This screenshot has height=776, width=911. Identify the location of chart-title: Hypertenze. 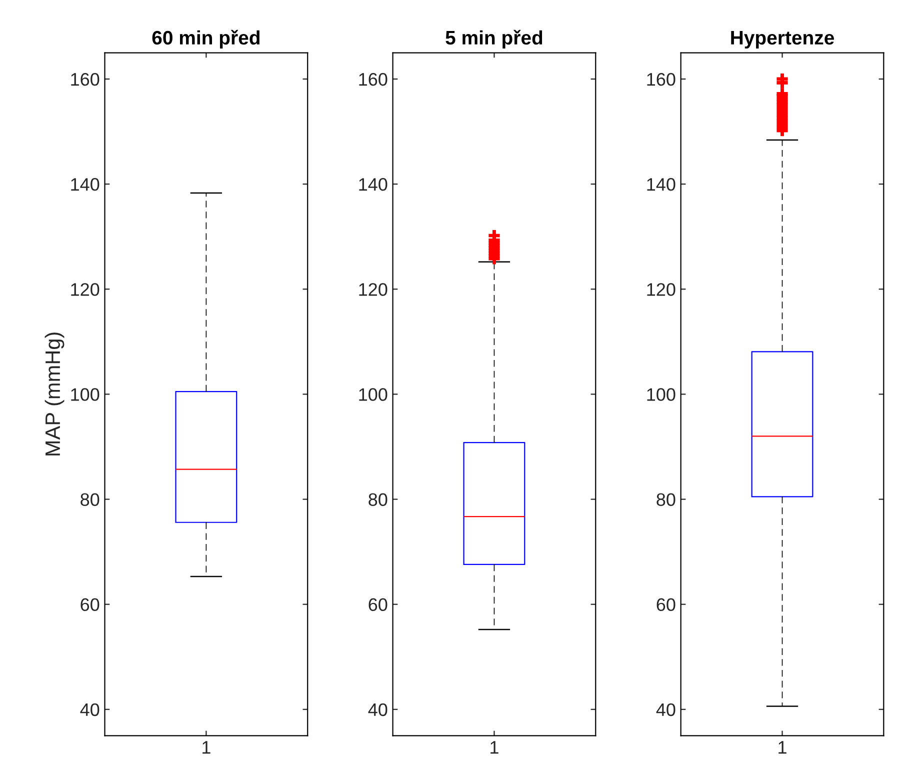
(782, 39).